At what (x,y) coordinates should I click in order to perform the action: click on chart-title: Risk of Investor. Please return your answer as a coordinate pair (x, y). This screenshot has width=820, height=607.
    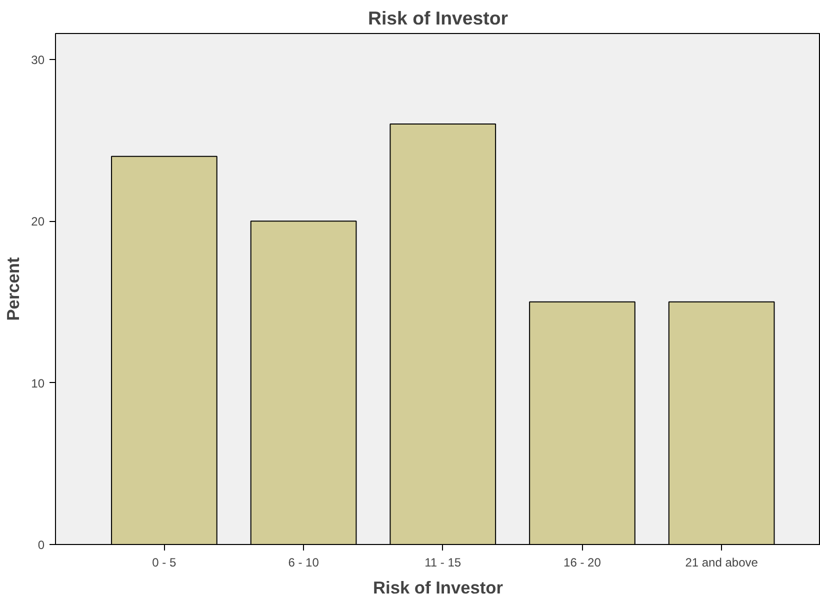
    Looking at the image, I should click on (438, 18).